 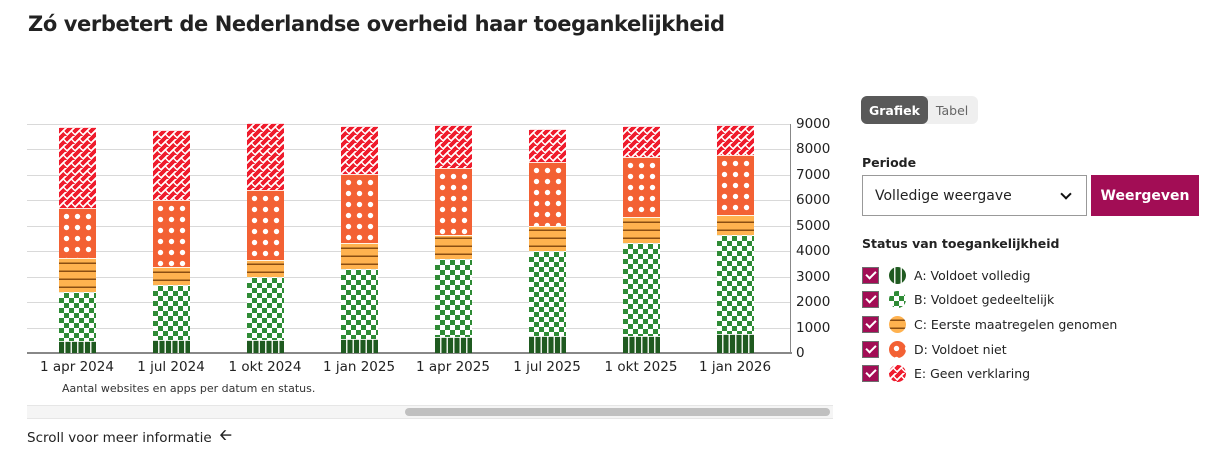 I want to click on periode-select: Volledige weergave, so click(x=974, y=195).